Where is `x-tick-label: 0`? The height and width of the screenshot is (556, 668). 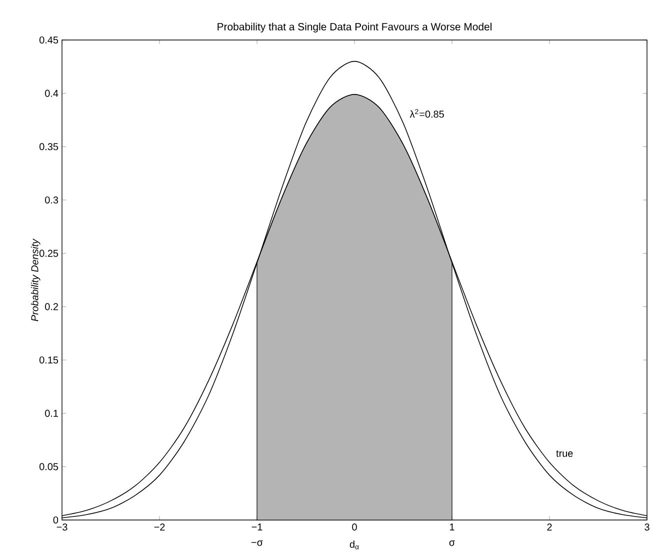 x-tick-label: 0 is located at coordinates (354, 527).